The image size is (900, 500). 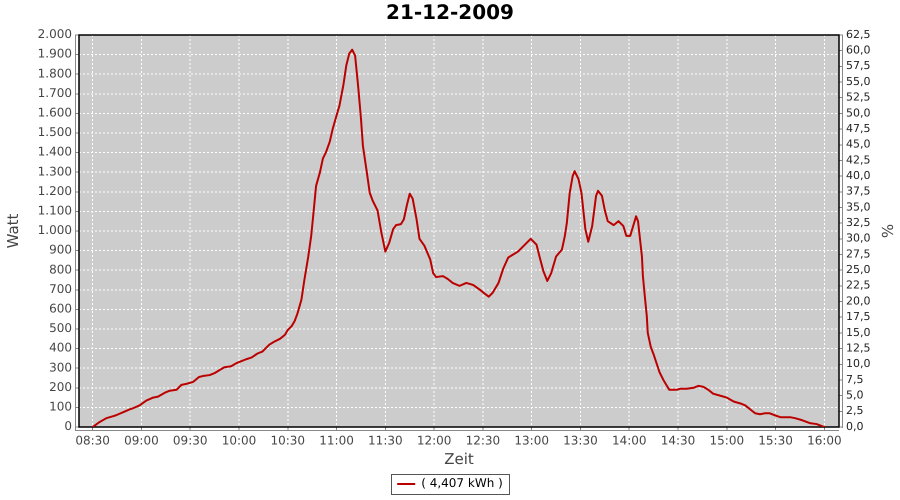 I want to click on y-axis-title: Watt, so click(x=13, y=230).